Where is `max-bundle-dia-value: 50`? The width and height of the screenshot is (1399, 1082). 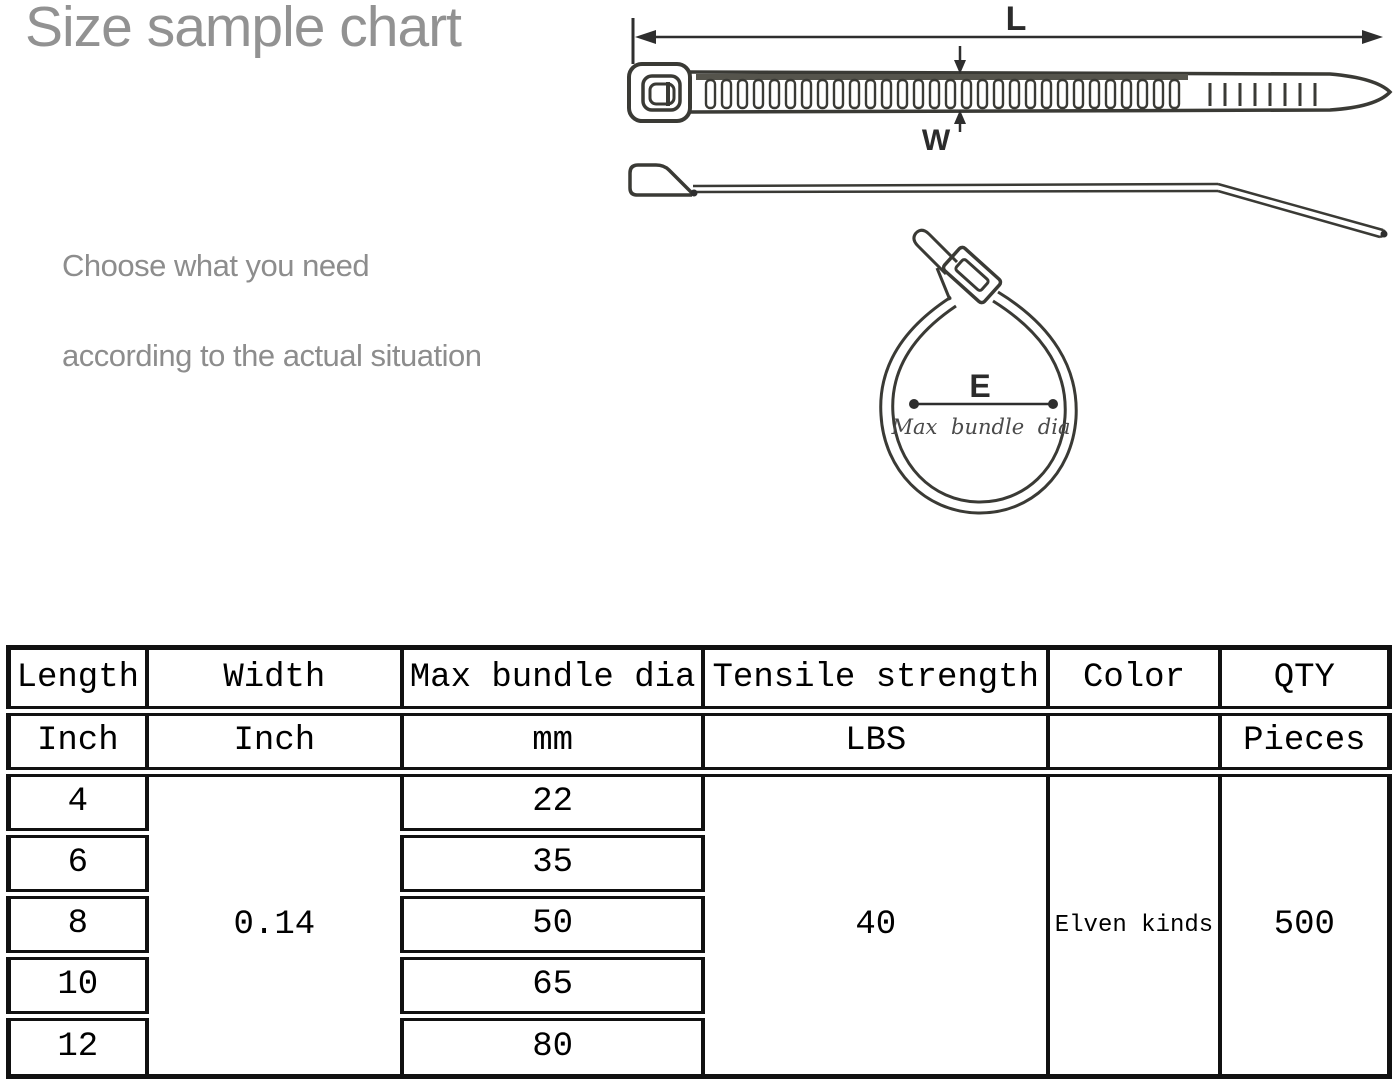 max-bundle-dia-value: 50 is located at coordinates (553, 925).